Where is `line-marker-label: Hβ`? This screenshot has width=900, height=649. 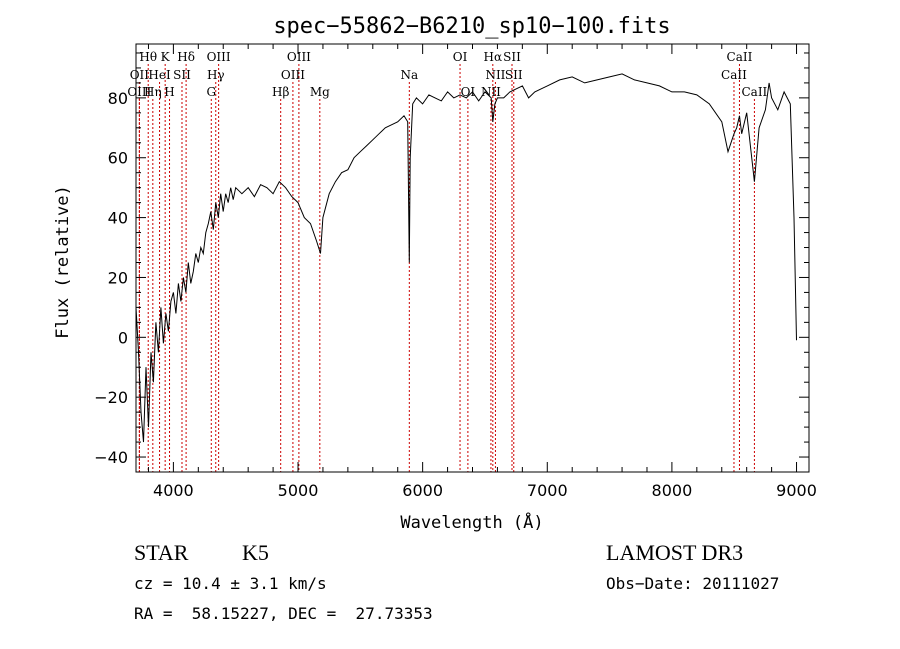
line-marker-label: Hβ is located at coordinates (280, 92).